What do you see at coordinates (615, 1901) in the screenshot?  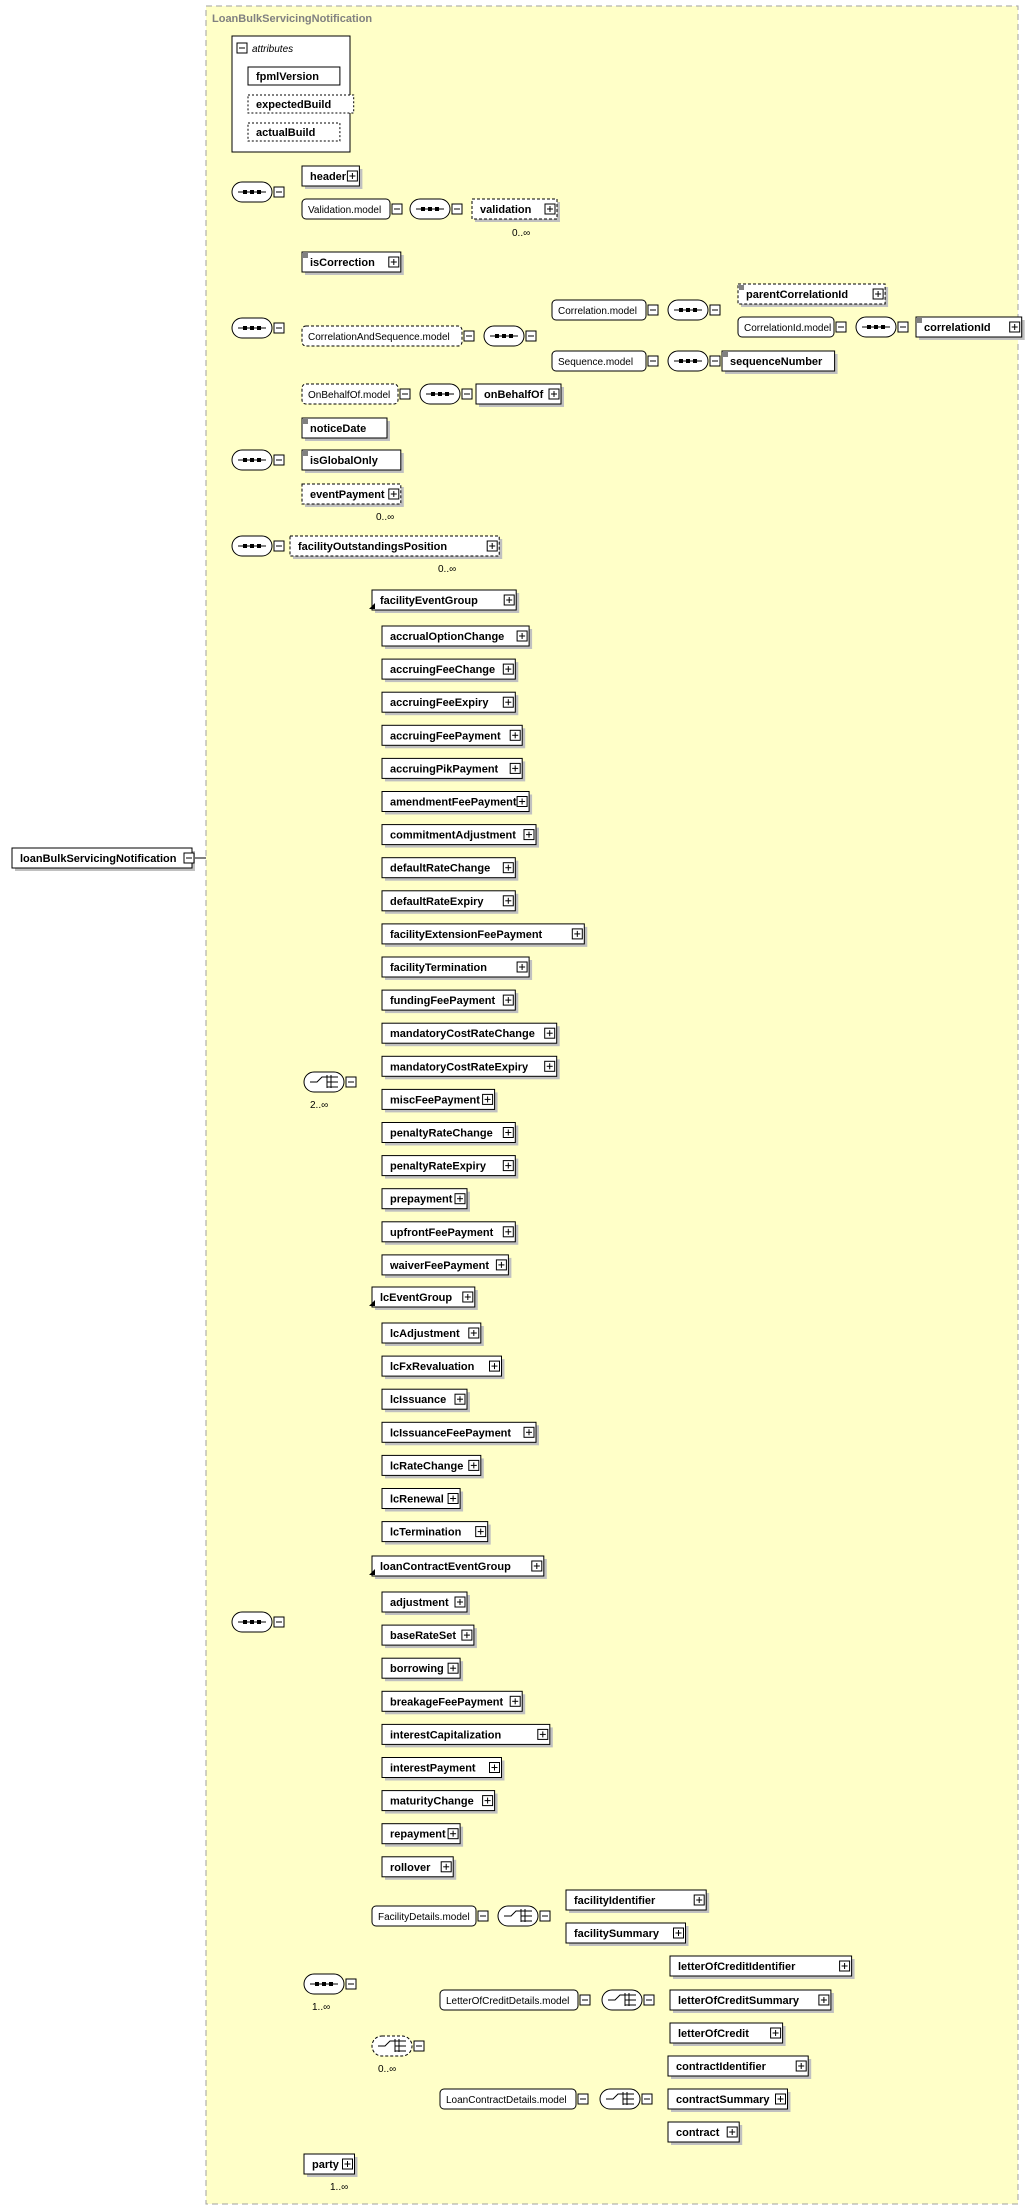 I see `element-name: facilityIdentifier` at bounding box center [615, 1901].